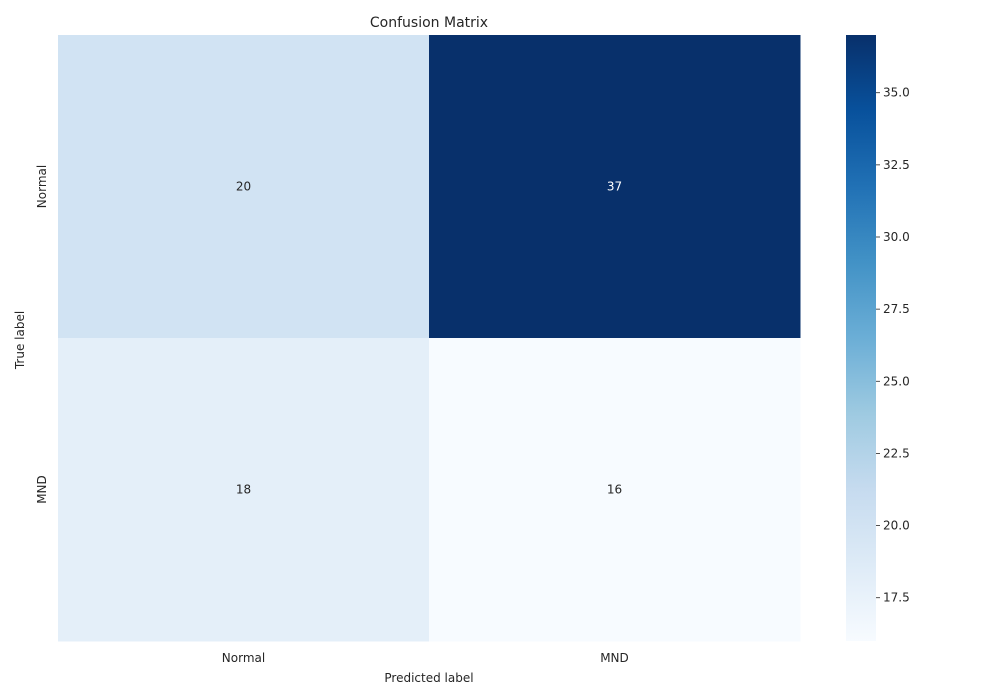 This screenshot has height=700, width=1000. I want to click on cell-value-label: 20, so click(243, 187).